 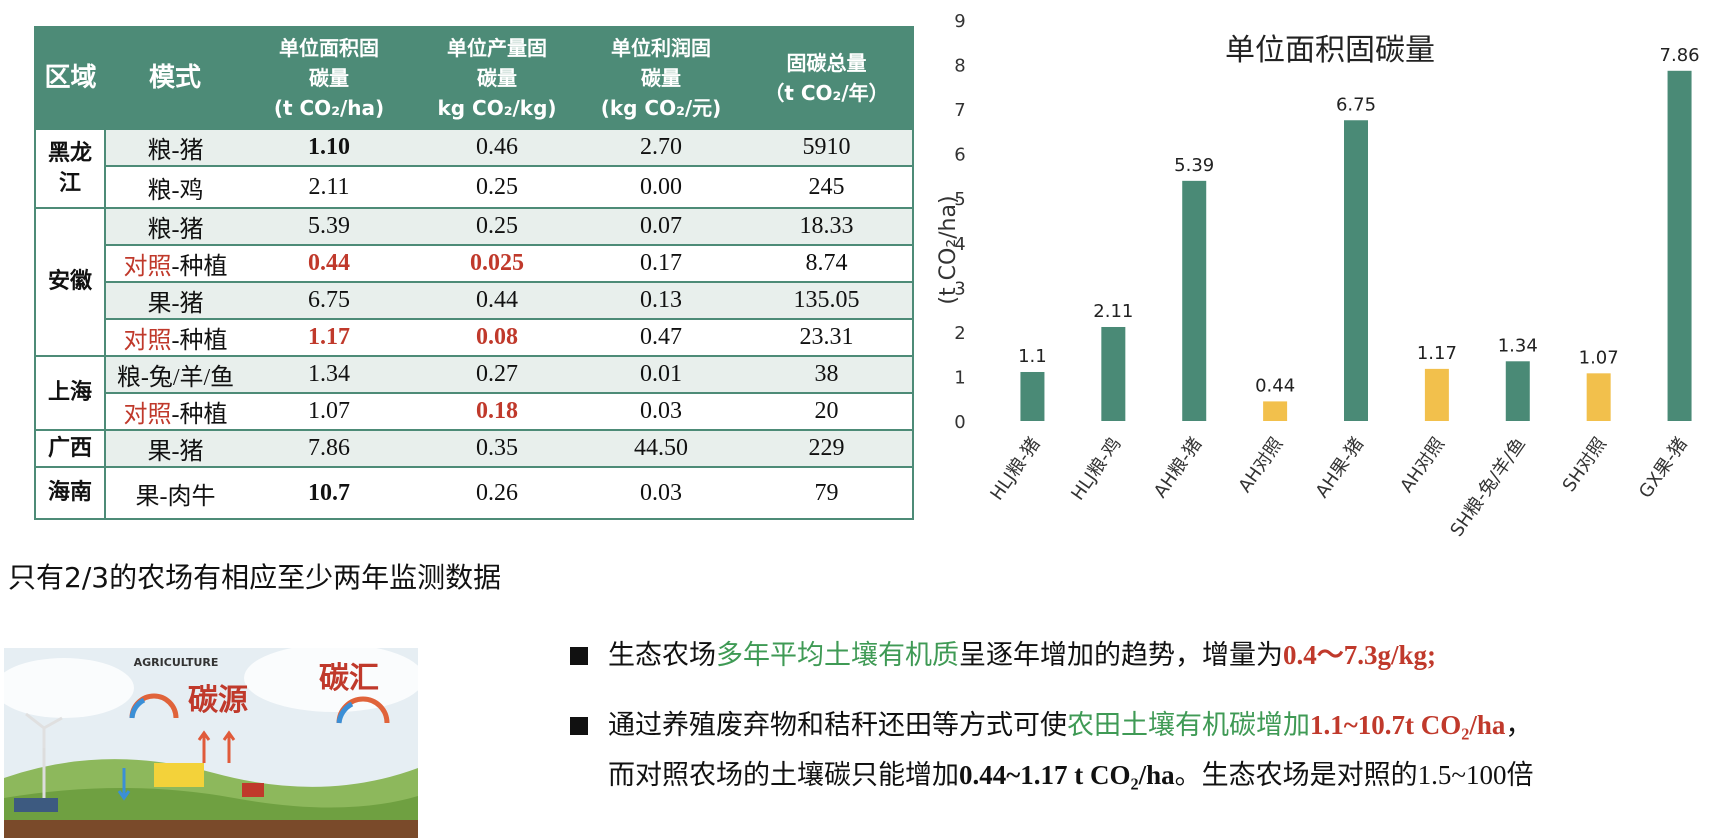 I want to click on cell-area: 2.11, so click(x=329, y=187).